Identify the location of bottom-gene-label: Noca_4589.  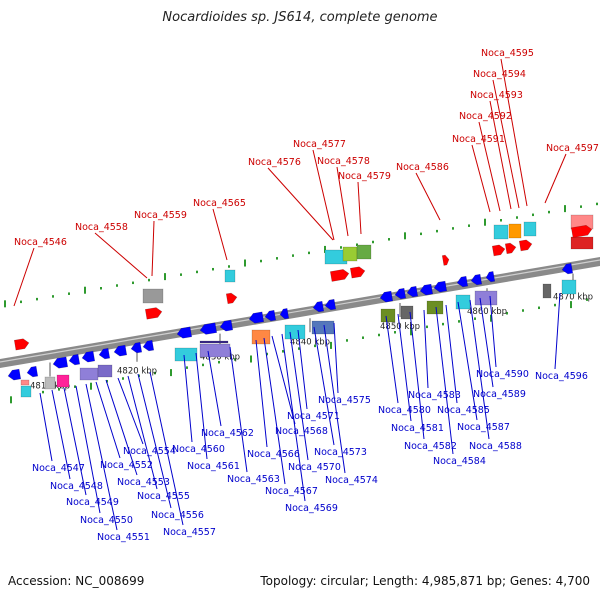
(499, 394).